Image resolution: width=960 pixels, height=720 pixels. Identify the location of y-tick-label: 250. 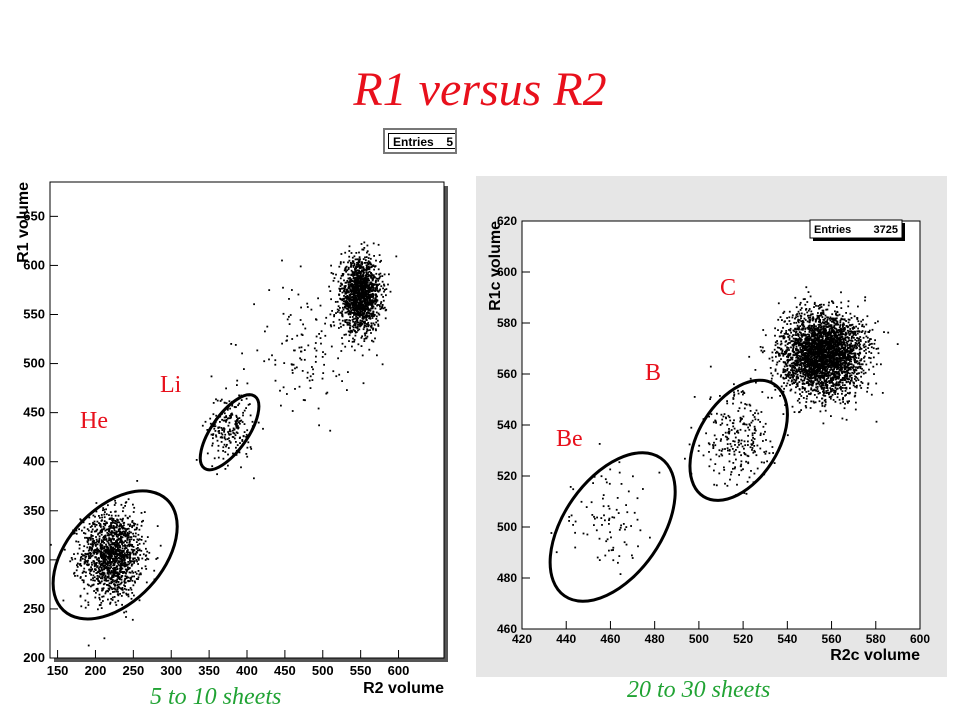
(34, 608).